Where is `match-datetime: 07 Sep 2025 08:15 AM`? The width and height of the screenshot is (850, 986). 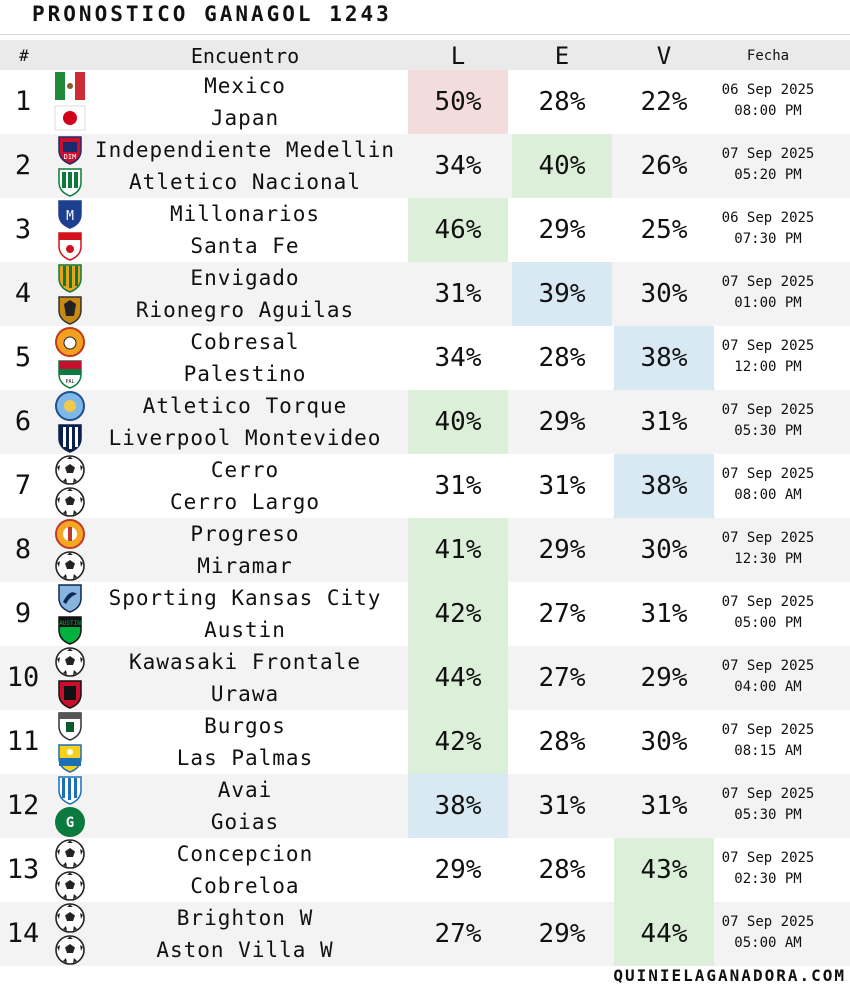
match-datetime: 07 Sep 2025 08:15 AM is located at coordinates (768, 742).